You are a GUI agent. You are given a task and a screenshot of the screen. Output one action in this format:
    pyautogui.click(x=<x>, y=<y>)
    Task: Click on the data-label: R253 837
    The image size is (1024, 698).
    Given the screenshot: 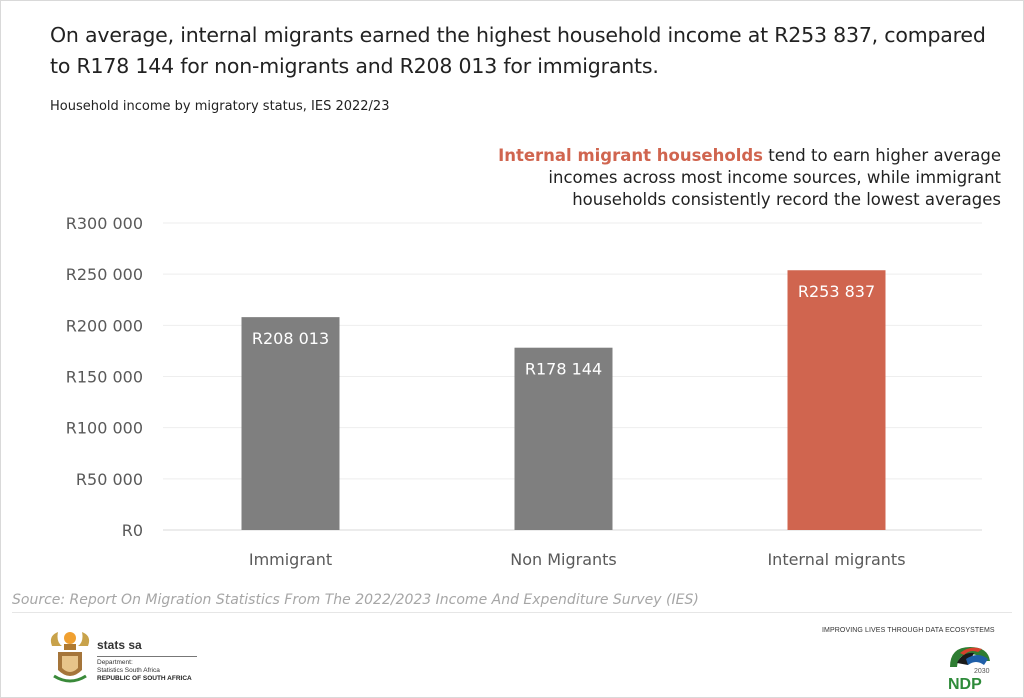 What is the action you would take?
    pyautogui.click(x=836, y=291)
    